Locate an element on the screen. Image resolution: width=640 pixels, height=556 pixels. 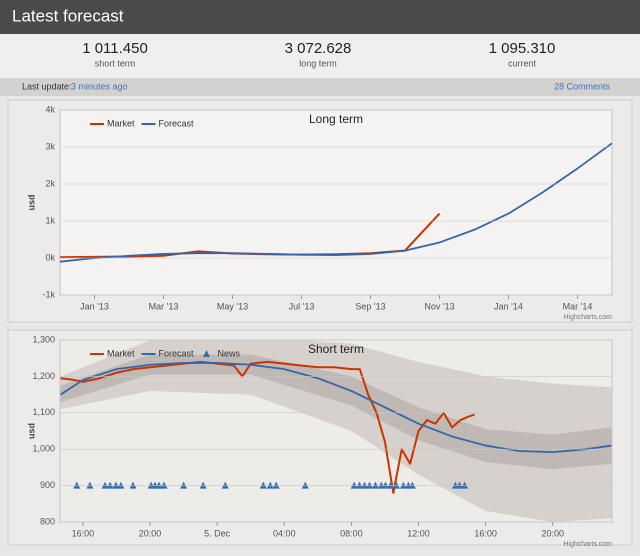
stat-value: 1 011.450 is located at coordinates (115, 48).